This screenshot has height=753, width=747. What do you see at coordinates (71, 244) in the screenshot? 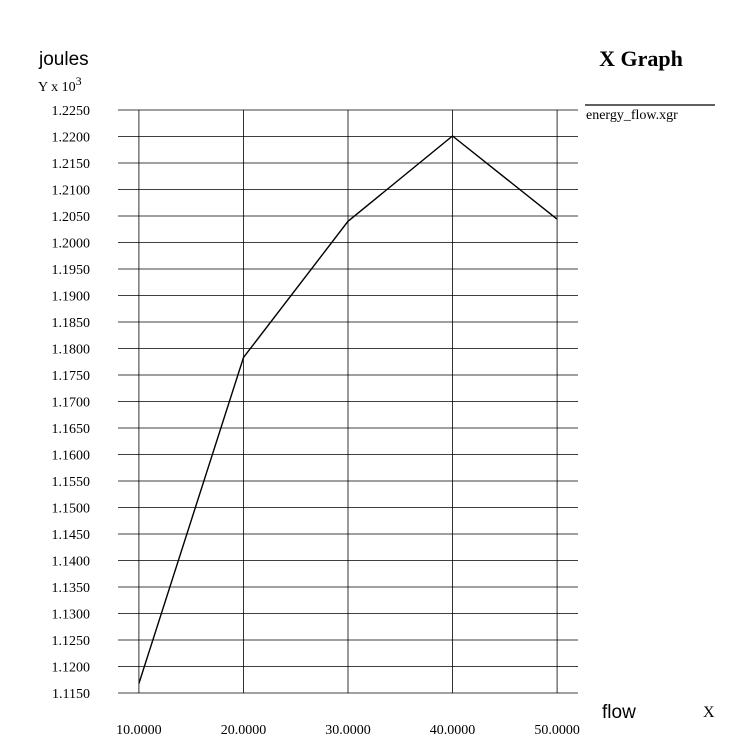
I see `y-tick-label: 1.2000` at bounding box center [71, 244].